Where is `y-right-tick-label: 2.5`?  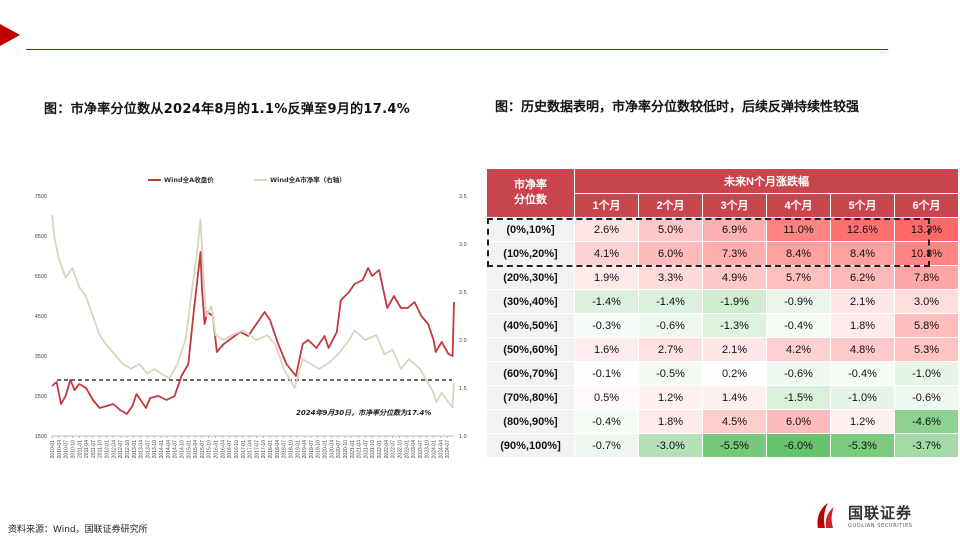 y-right-tick-label: 2.5 is located at coordinates (463, 293).